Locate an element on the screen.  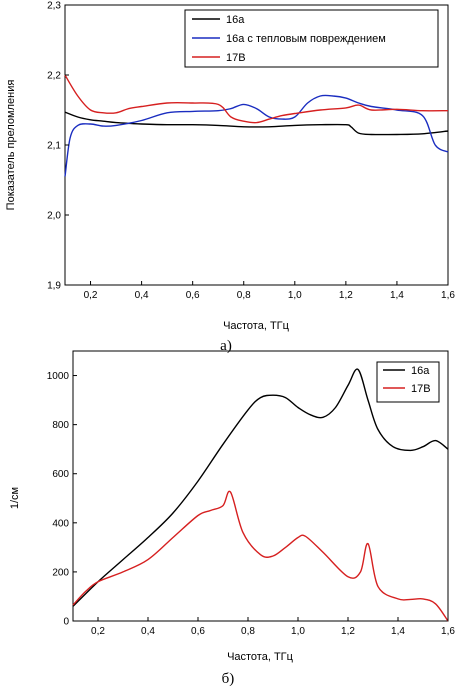
x-axis-label-b: Частота, ТГц is located at coordinates (260, 657).